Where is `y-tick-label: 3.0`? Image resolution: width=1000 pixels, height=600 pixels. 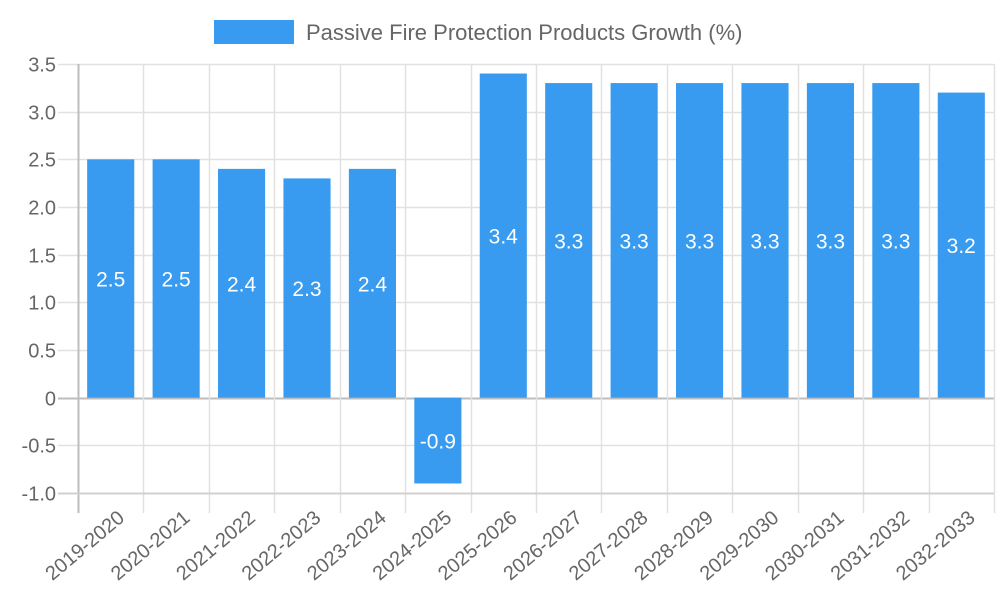 y-tick-label: 3.0 is located at coordinates (42, 114).